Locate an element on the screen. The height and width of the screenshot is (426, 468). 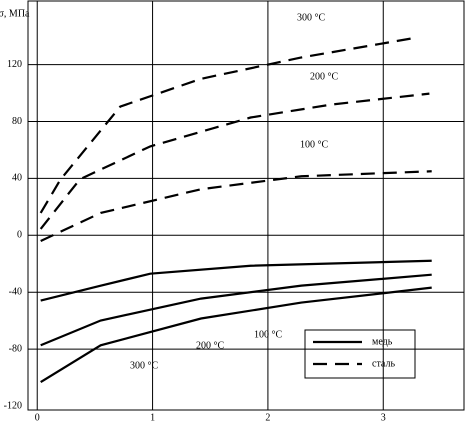
legend-box is located at coordinates (360, 354).